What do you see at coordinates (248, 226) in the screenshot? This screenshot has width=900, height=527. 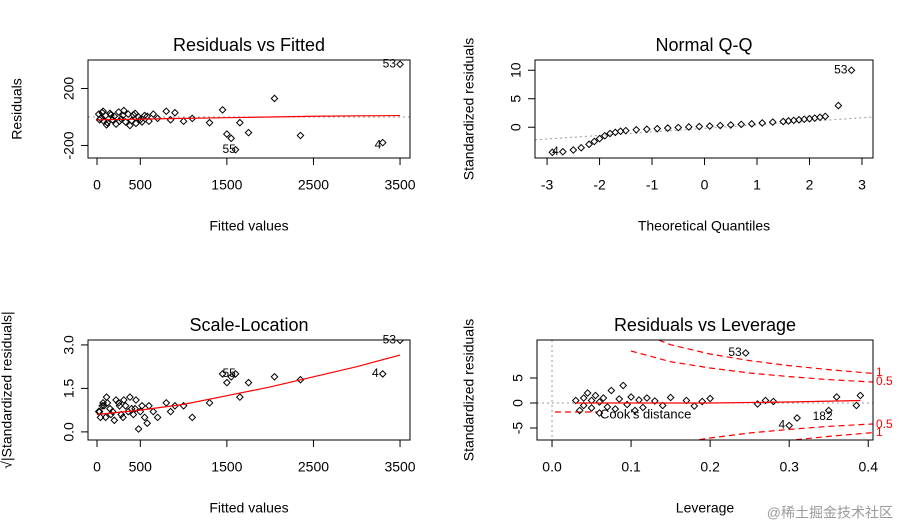 I see `x-axis-label: Fitted values` at bounding box center [248, 226].